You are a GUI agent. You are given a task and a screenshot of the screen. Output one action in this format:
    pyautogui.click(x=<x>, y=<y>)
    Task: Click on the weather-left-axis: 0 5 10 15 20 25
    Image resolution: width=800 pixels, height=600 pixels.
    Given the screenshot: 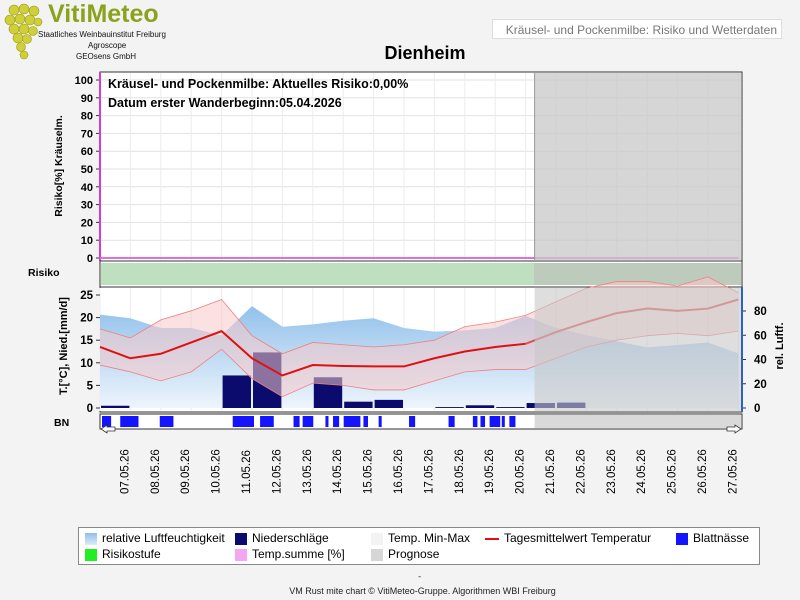 What is the action you would take?
    pyautogui.click(x=90, y=352)
    